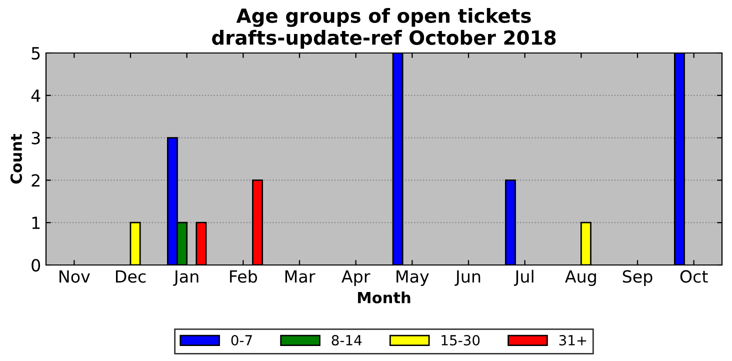  Describe the element at coordinates (131, 276) in the screenshot. I see `x-tick-label: Dec` at that location.